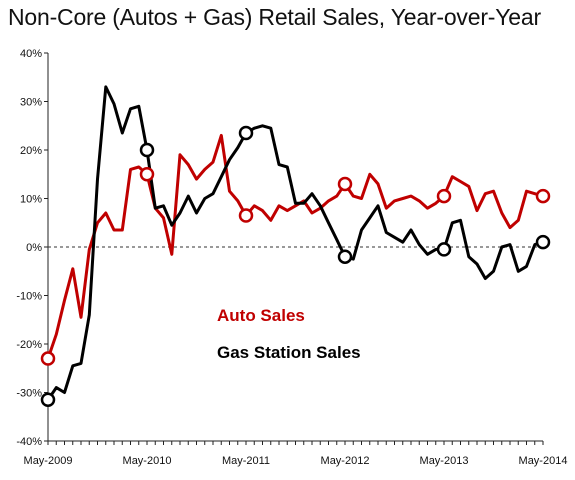  I want to click on chart-legend: Auto Sales Gas Station Sales, so click(289, 334).